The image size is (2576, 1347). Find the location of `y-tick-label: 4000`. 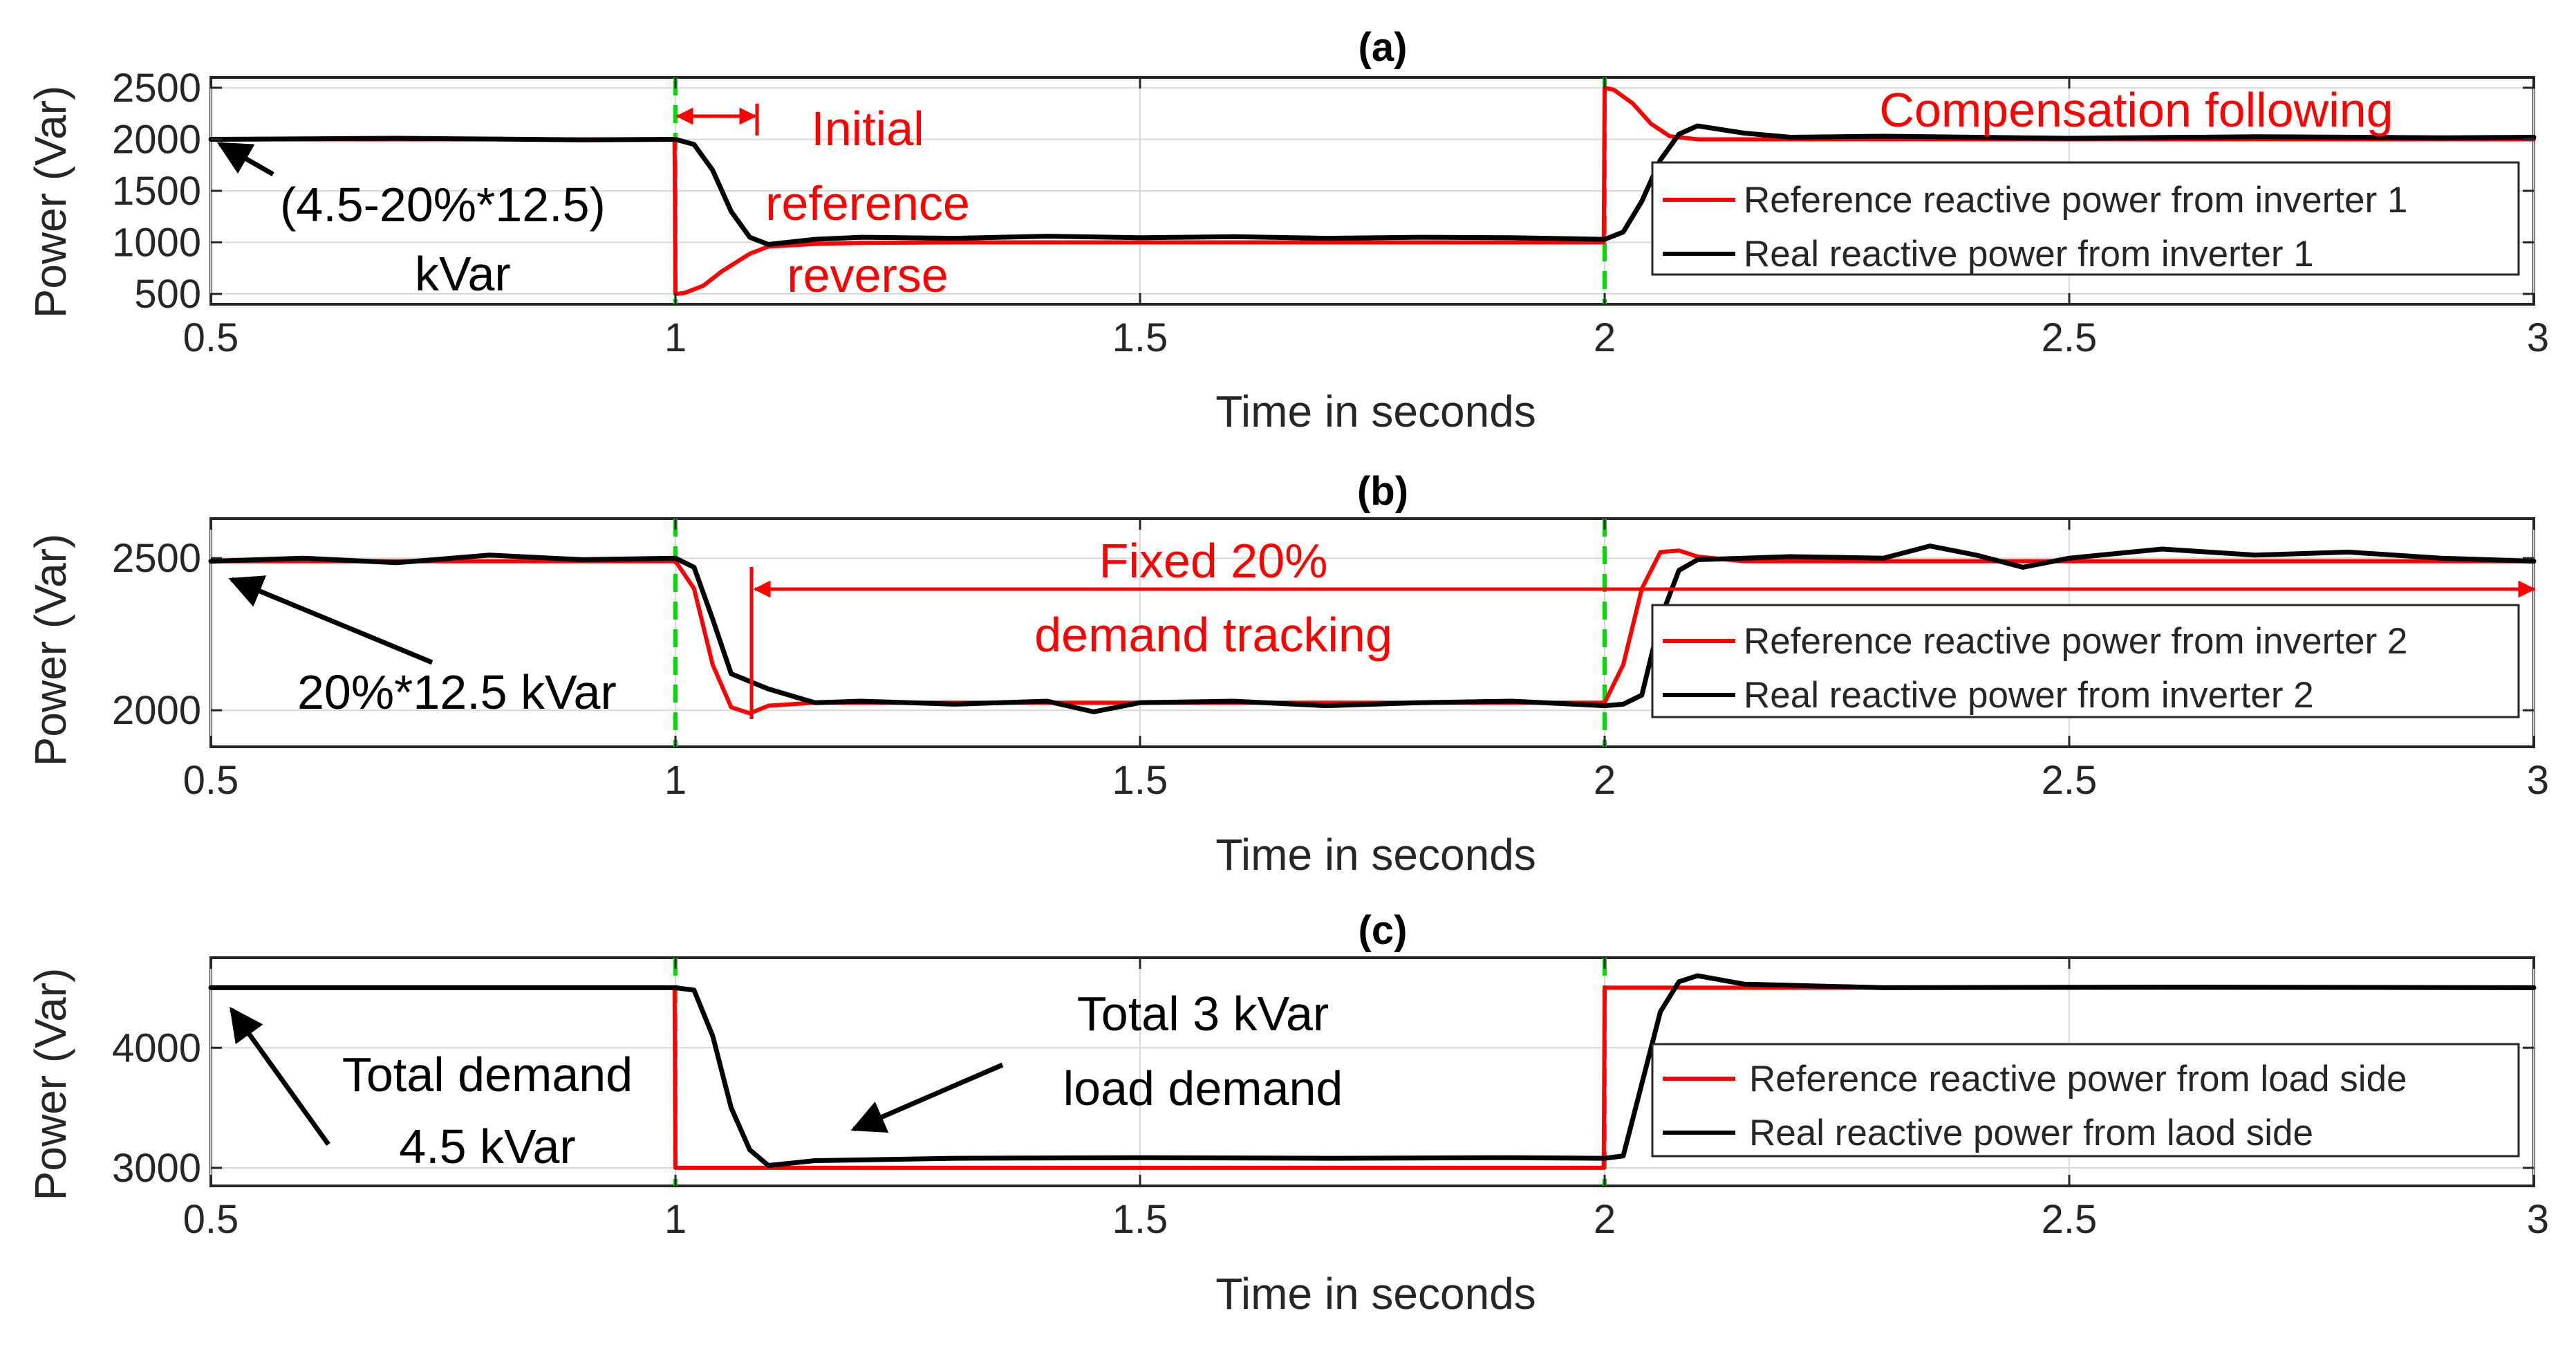

y-tick-label: 4000 is located at coordinates (156, 1048).